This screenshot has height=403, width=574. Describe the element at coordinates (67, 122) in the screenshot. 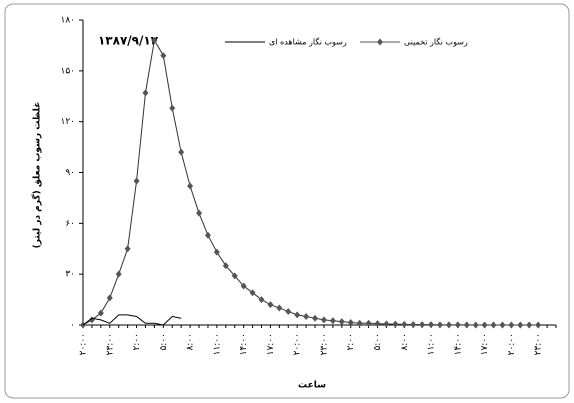

I see `y-tick-label: ۱۲۰` at that location.